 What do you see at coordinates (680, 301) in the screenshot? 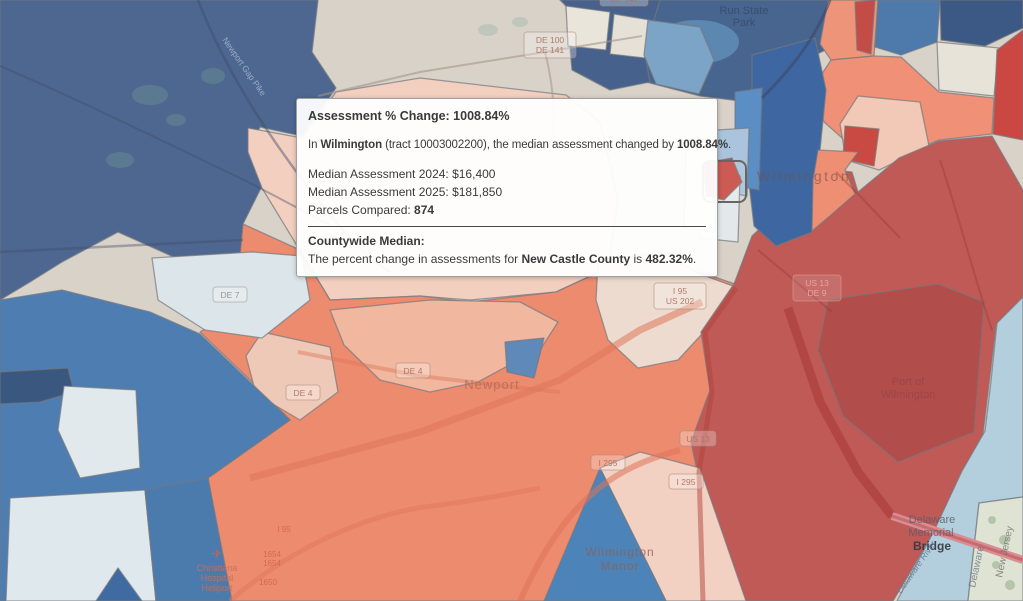
I see `shield-text: US 202` at bounding box center [680, 301].